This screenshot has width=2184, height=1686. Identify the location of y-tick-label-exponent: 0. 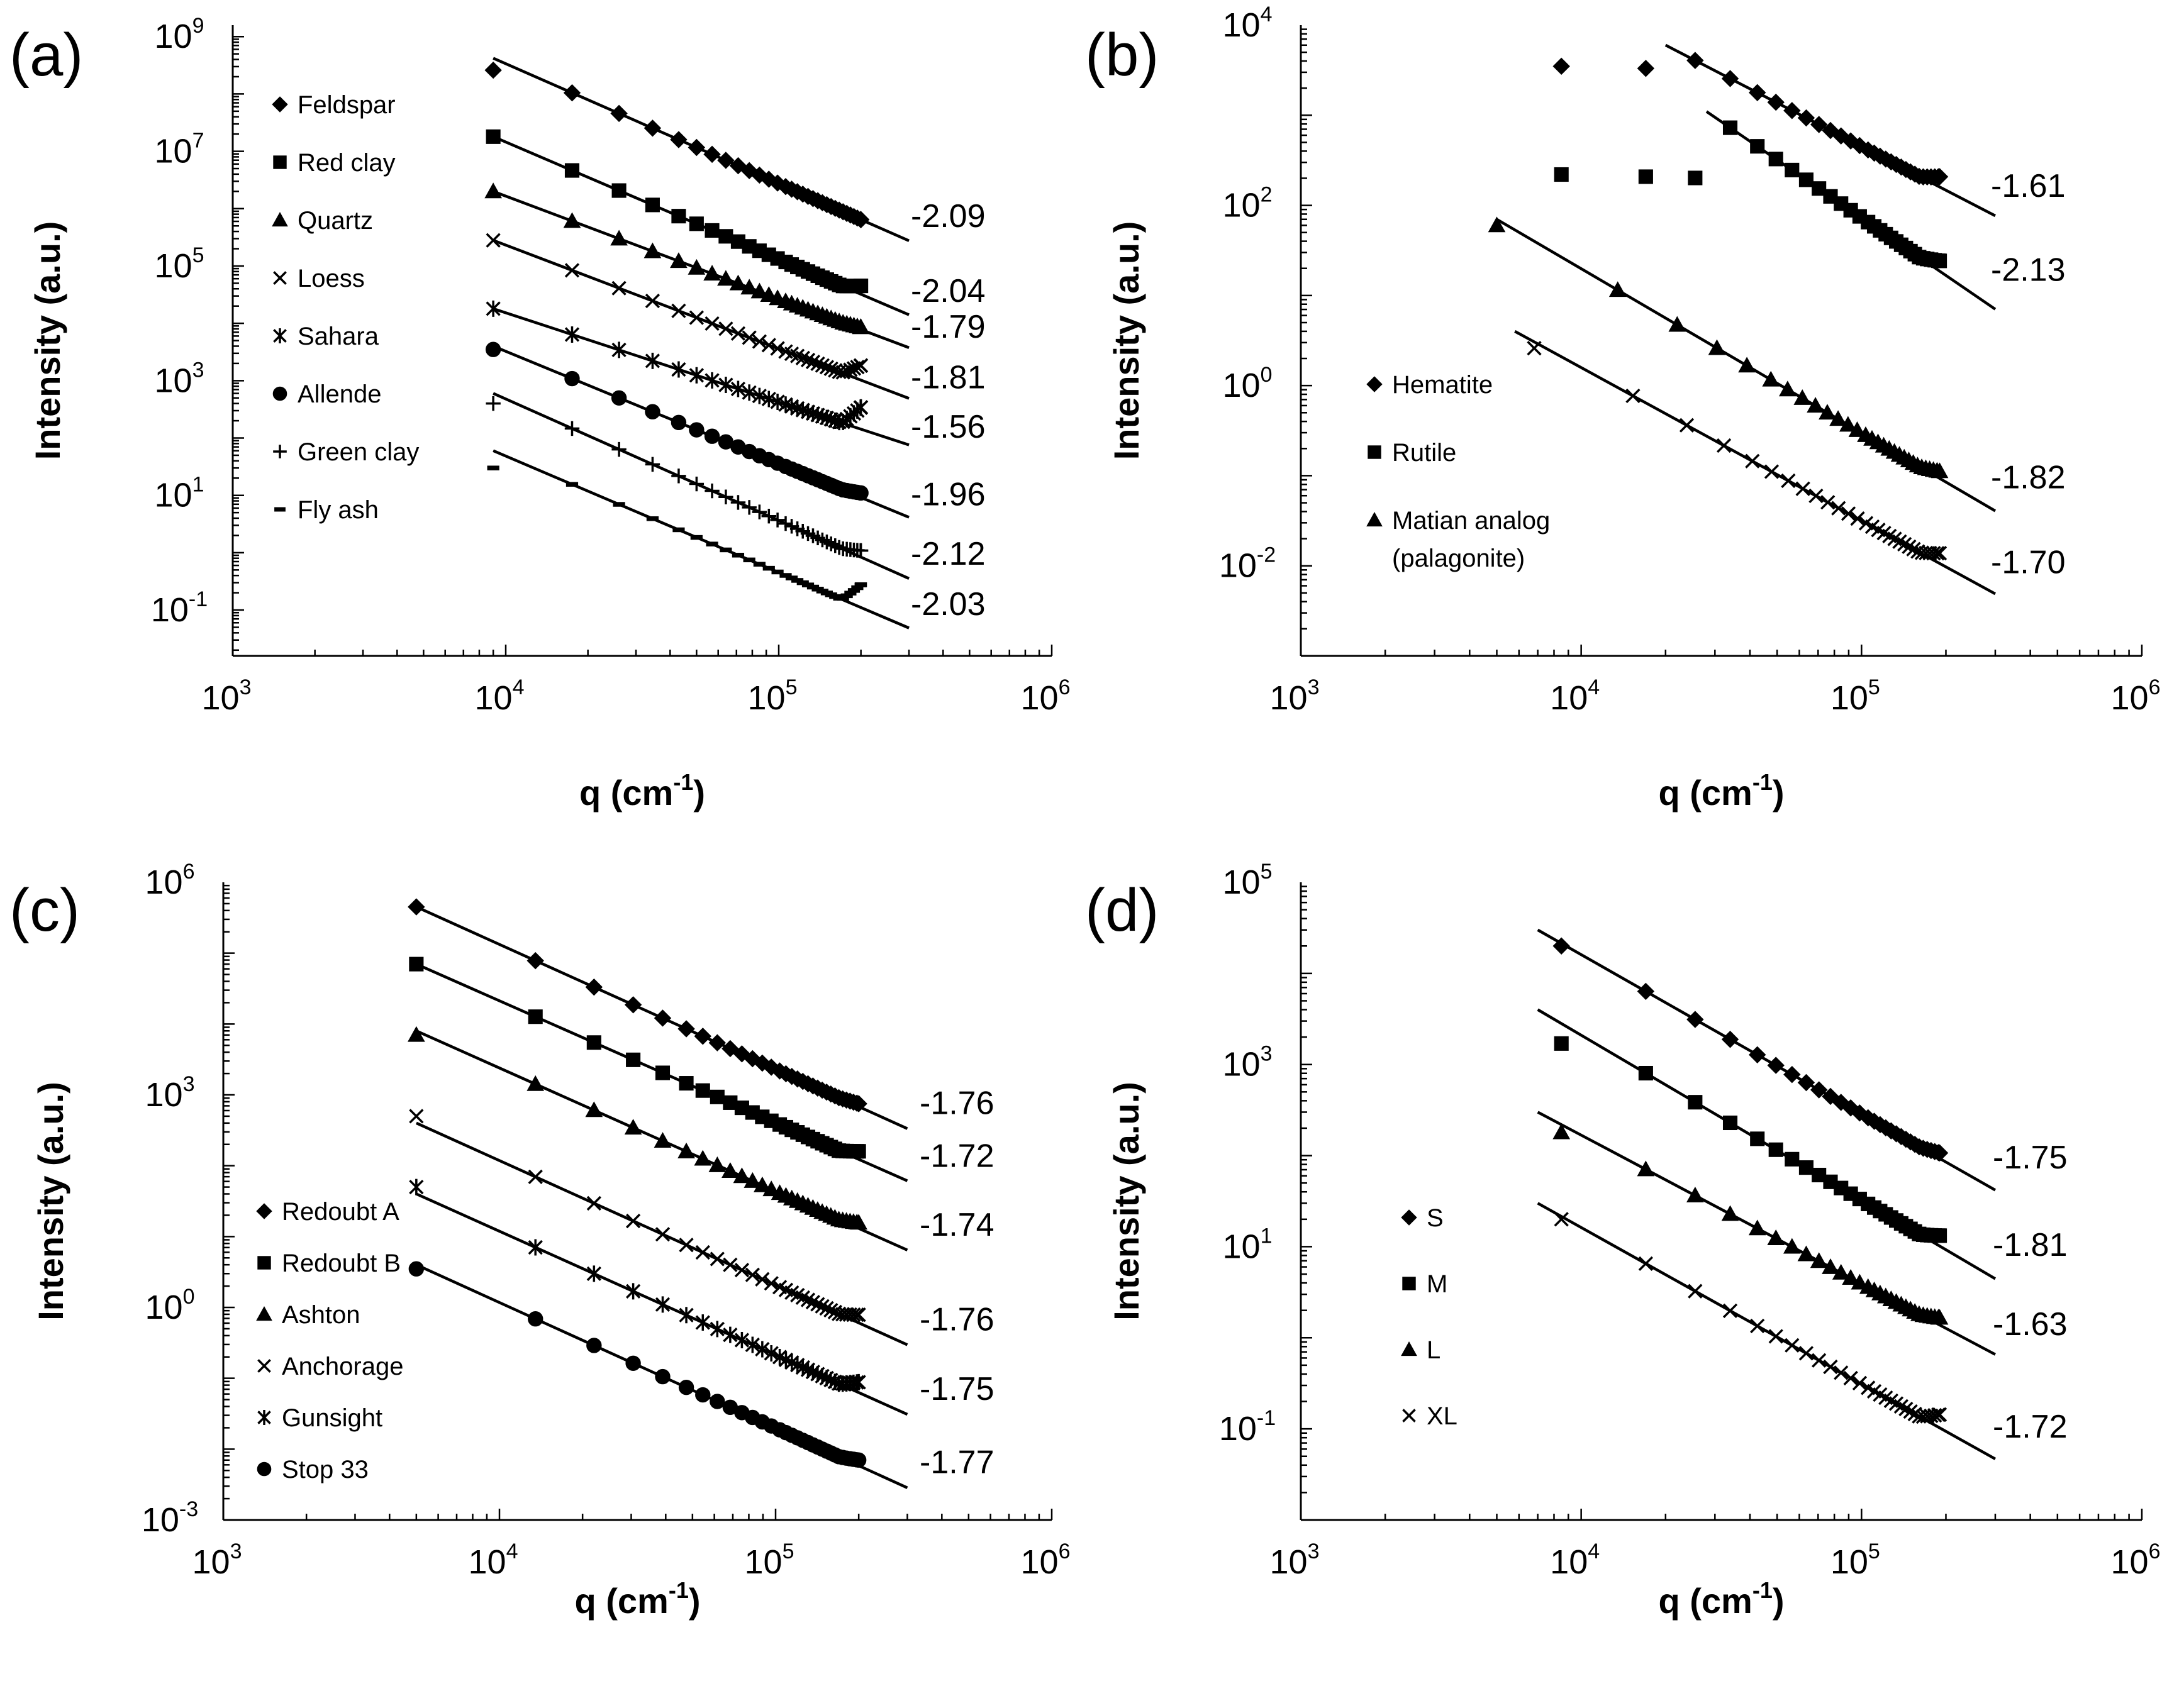
(189, 1297).